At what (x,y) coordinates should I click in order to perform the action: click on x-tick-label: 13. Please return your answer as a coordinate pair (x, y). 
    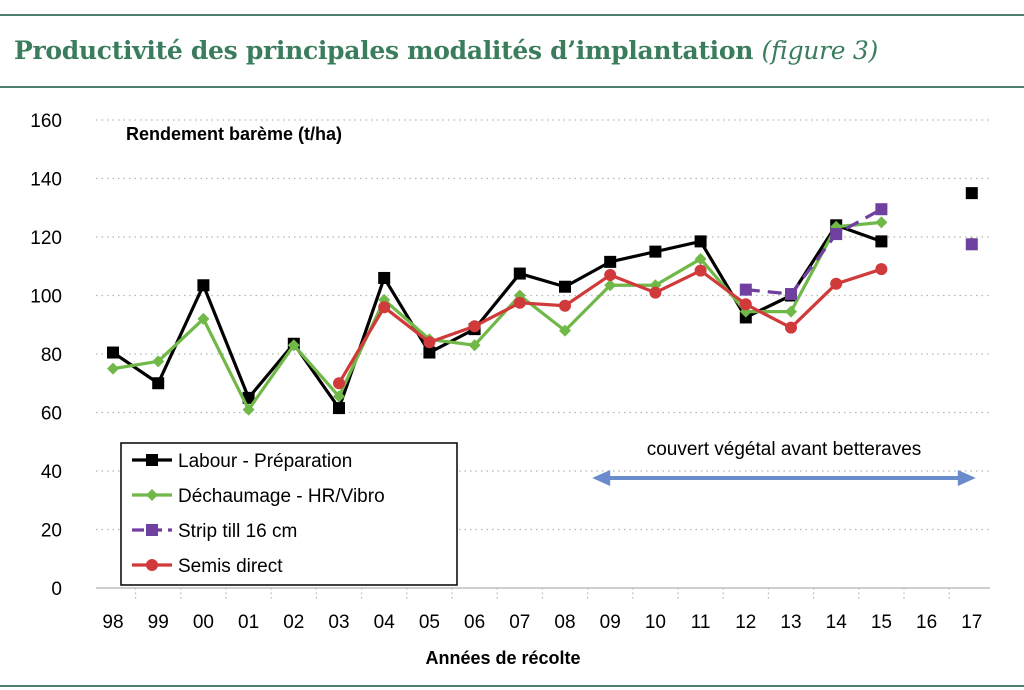
    Looking at the image, I should click on (790, 622).